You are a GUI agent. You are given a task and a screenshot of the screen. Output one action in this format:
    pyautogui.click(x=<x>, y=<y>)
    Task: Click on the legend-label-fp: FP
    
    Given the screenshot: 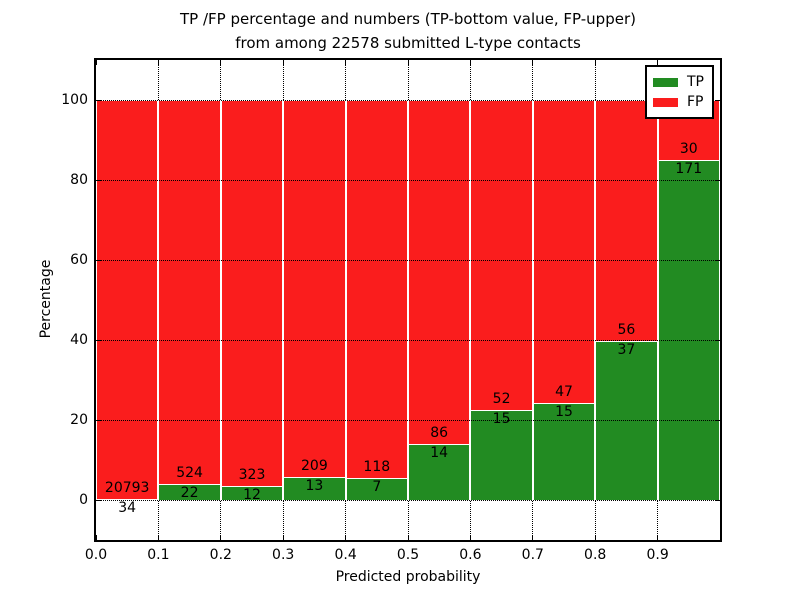 What is the action you would take?
    pyautogui.click(x=695, y=102)
    